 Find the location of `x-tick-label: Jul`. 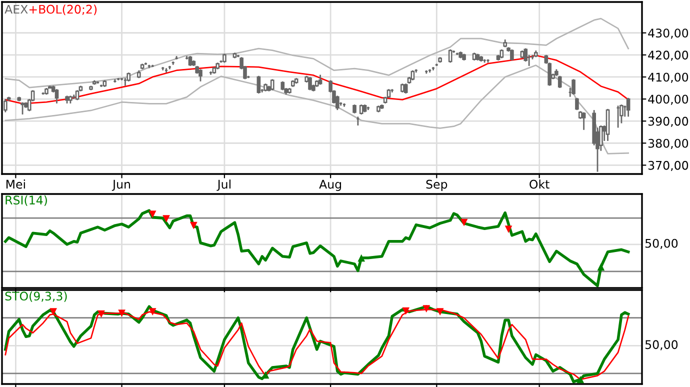

x-tick-label: Jul is located at coordinates (223, 185).